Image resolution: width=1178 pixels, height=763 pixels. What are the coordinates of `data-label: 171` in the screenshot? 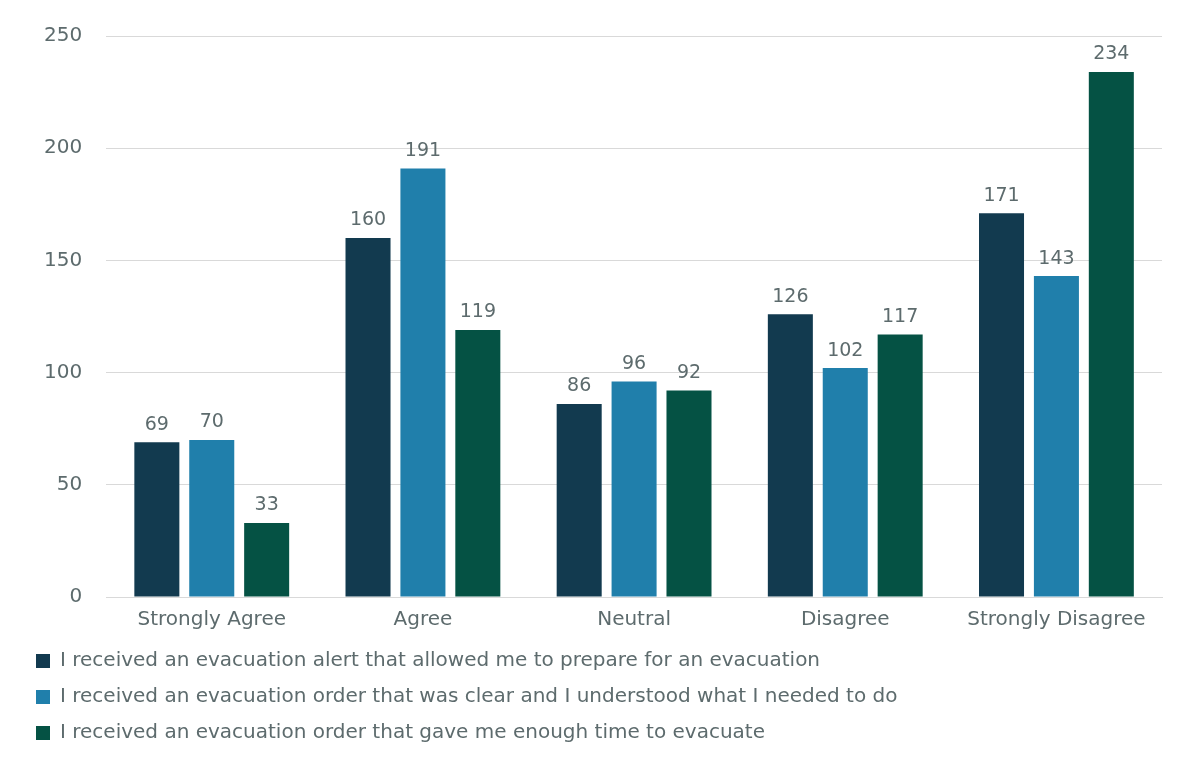 It's located at (1001, 193).